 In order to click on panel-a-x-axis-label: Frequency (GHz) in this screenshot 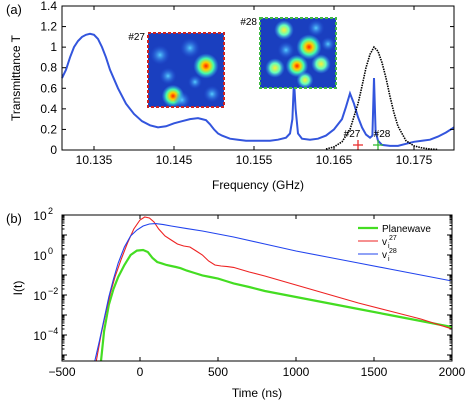, I will do `click(258, 185)`.